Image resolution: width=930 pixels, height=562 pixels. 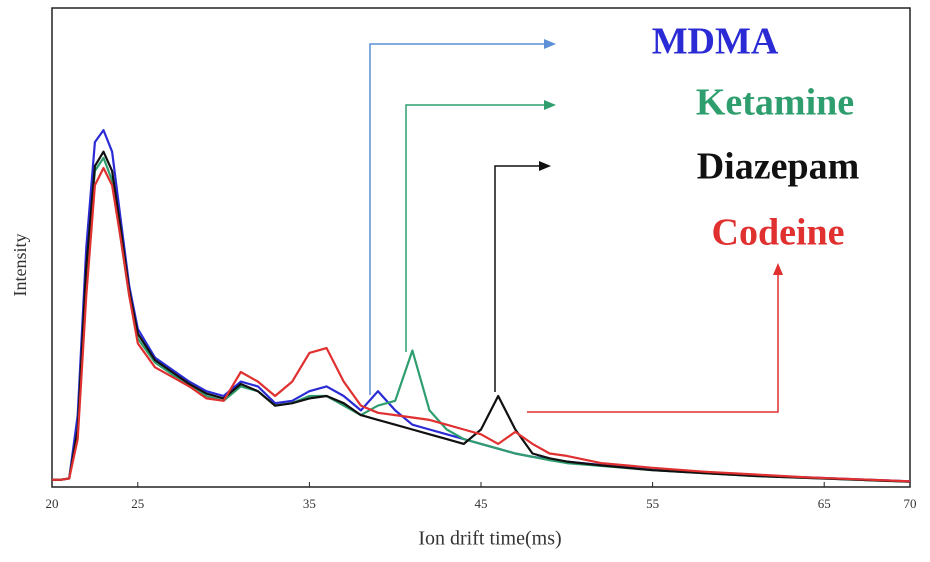 What do you see at coordinates (489, 539) in the screenshot?
I see `x-axis-label: Ion drift time(ms)` at bounding box center [489, 539].